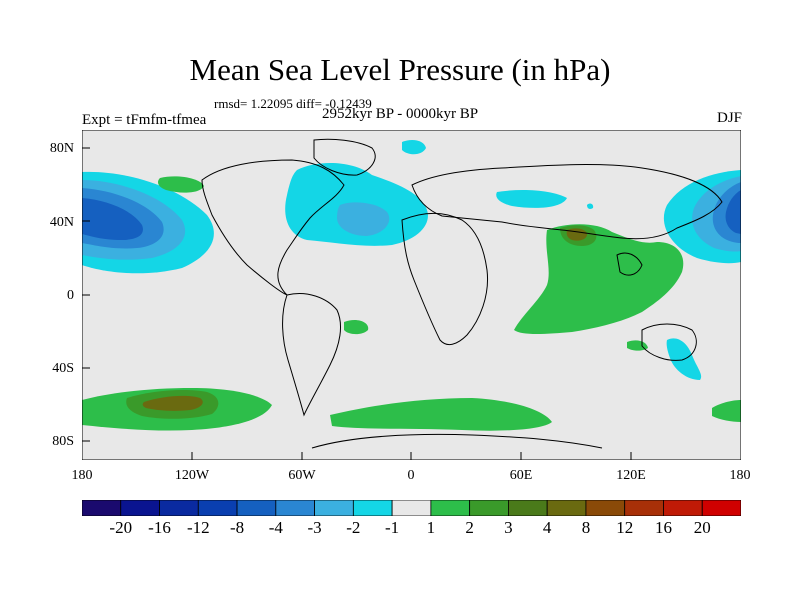  I want to click on colorbar-label: 4, so click(547, 527).